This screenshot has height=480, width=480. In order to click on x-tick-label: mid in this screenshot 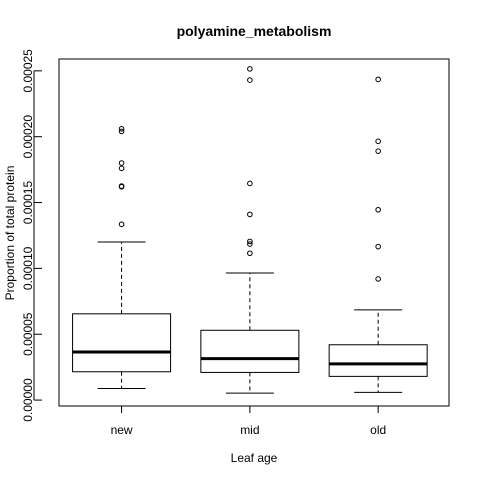, I will do `click(249, 430)`.